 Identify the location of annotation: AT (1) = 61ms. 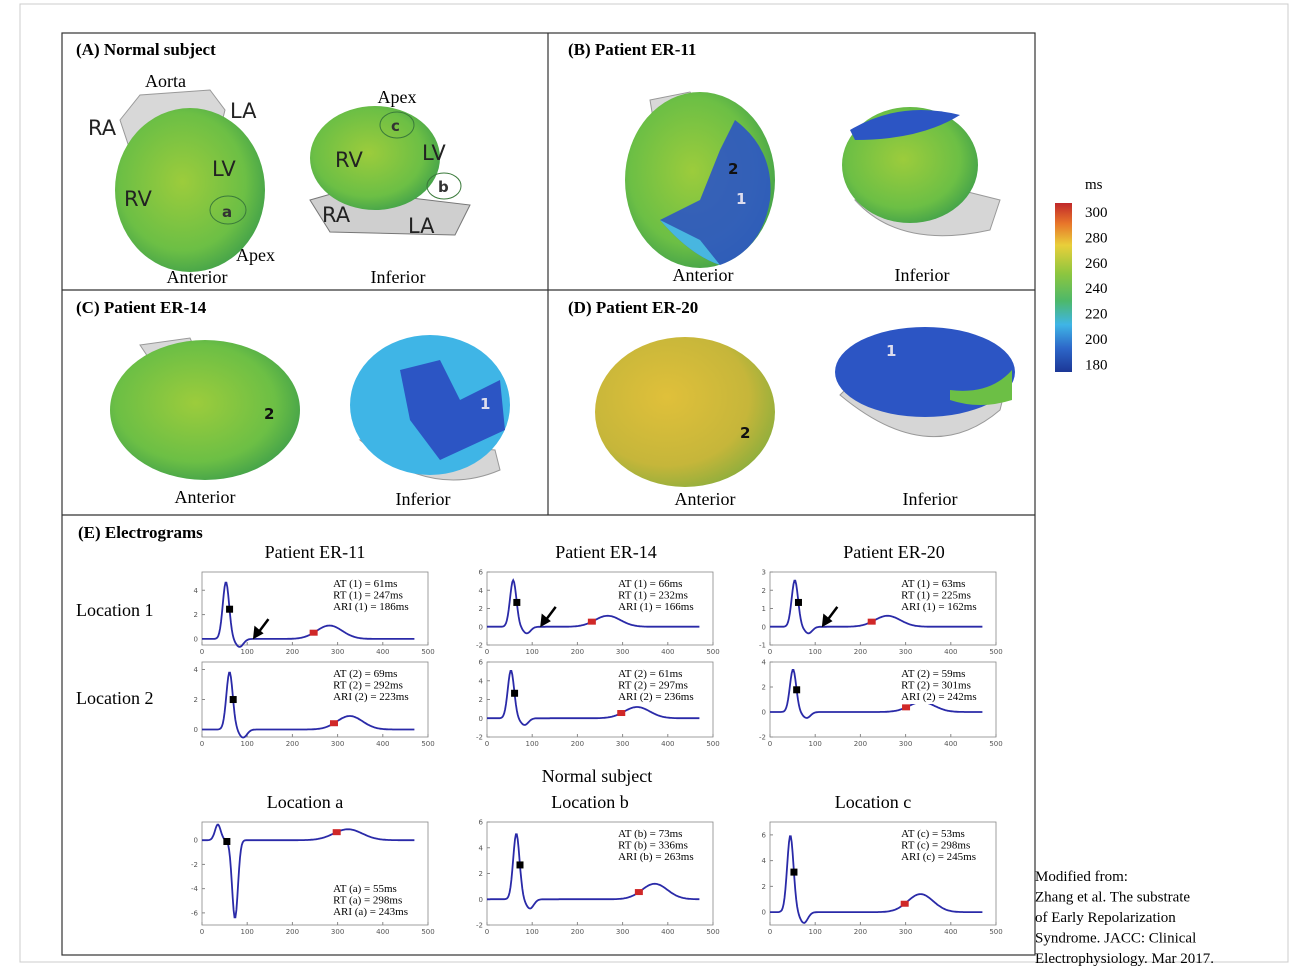
(365, 584).